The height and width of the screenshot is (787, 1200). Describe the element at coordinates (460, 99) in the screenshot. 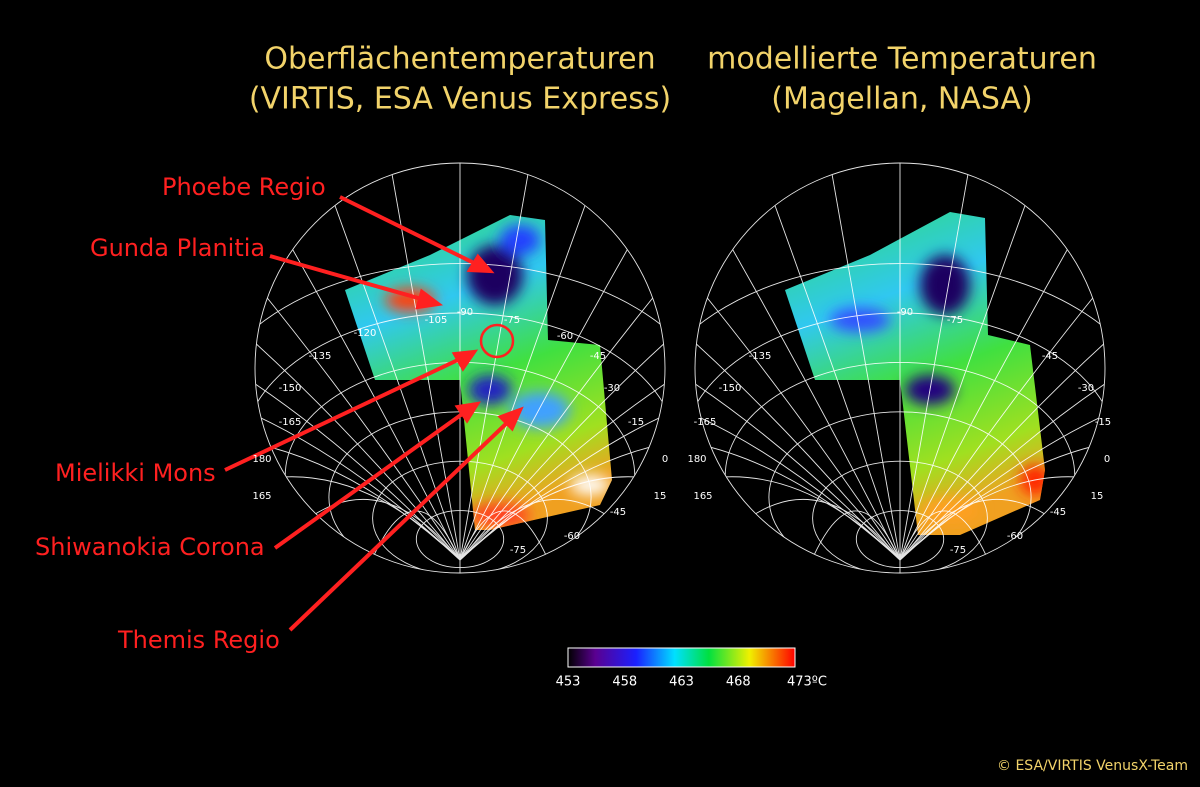

I see `subtitle: (VIRTIS, ESA Venus Express)` at that location.